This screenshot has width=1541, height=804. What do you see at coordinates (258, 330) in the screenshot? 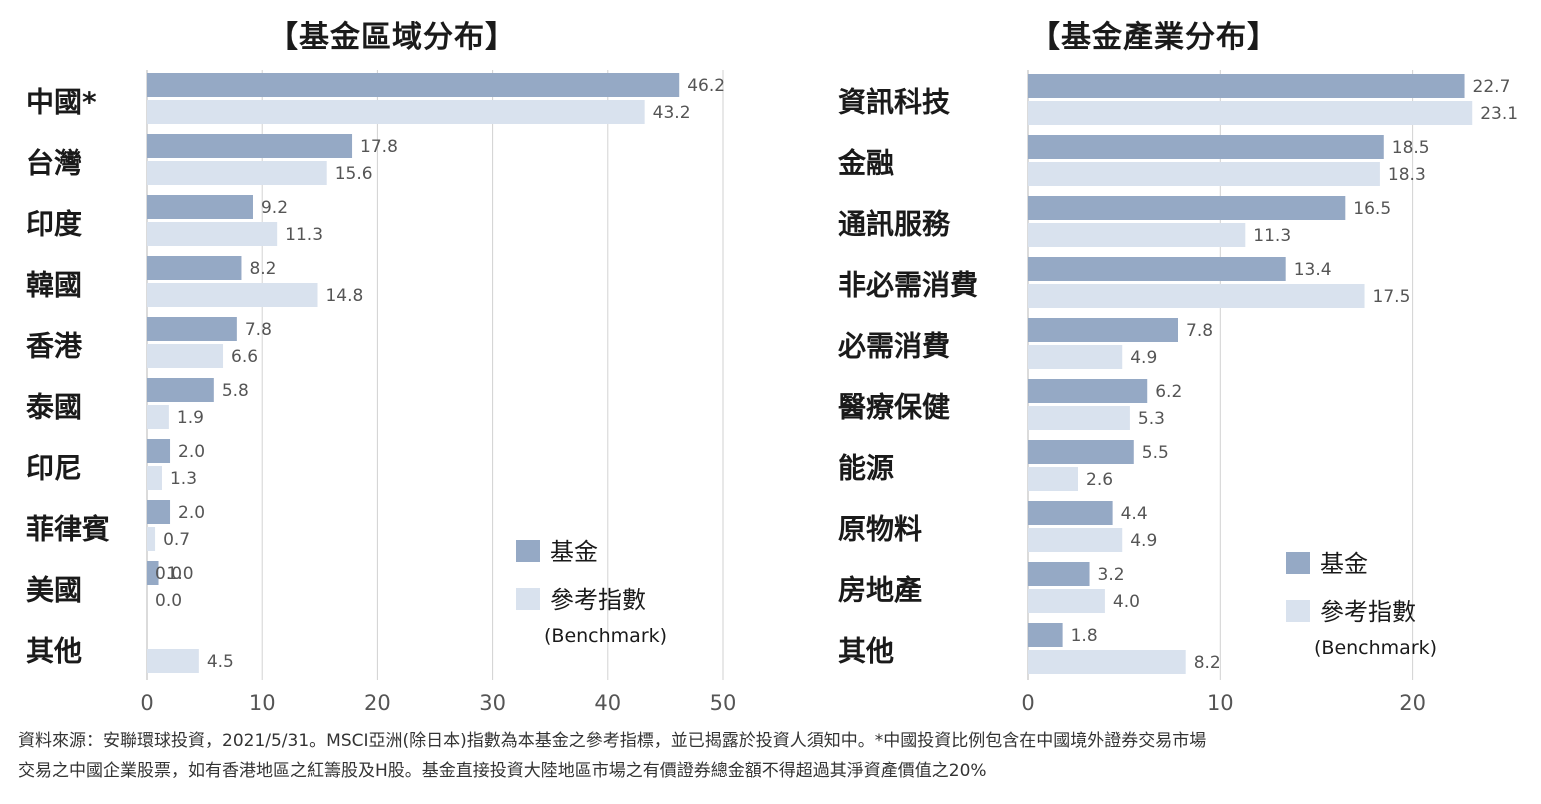
I see `region-fund-value-label: 7.8` at bounding box center [258, 330].